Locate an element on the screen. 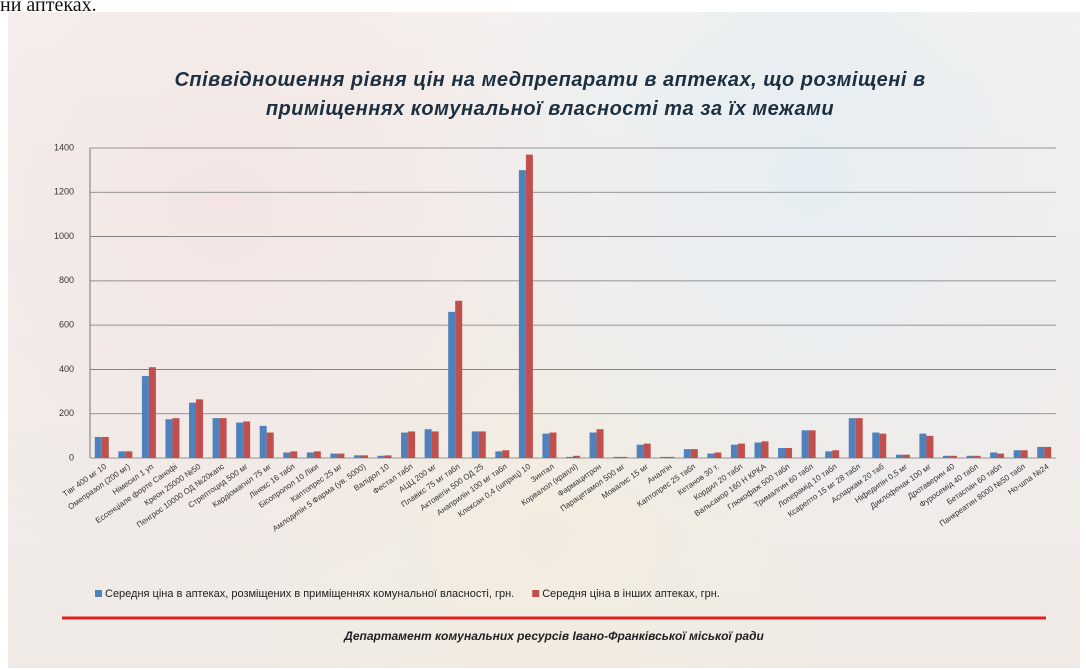  y-tick-label: 400 is located at coordinates (66, 369).